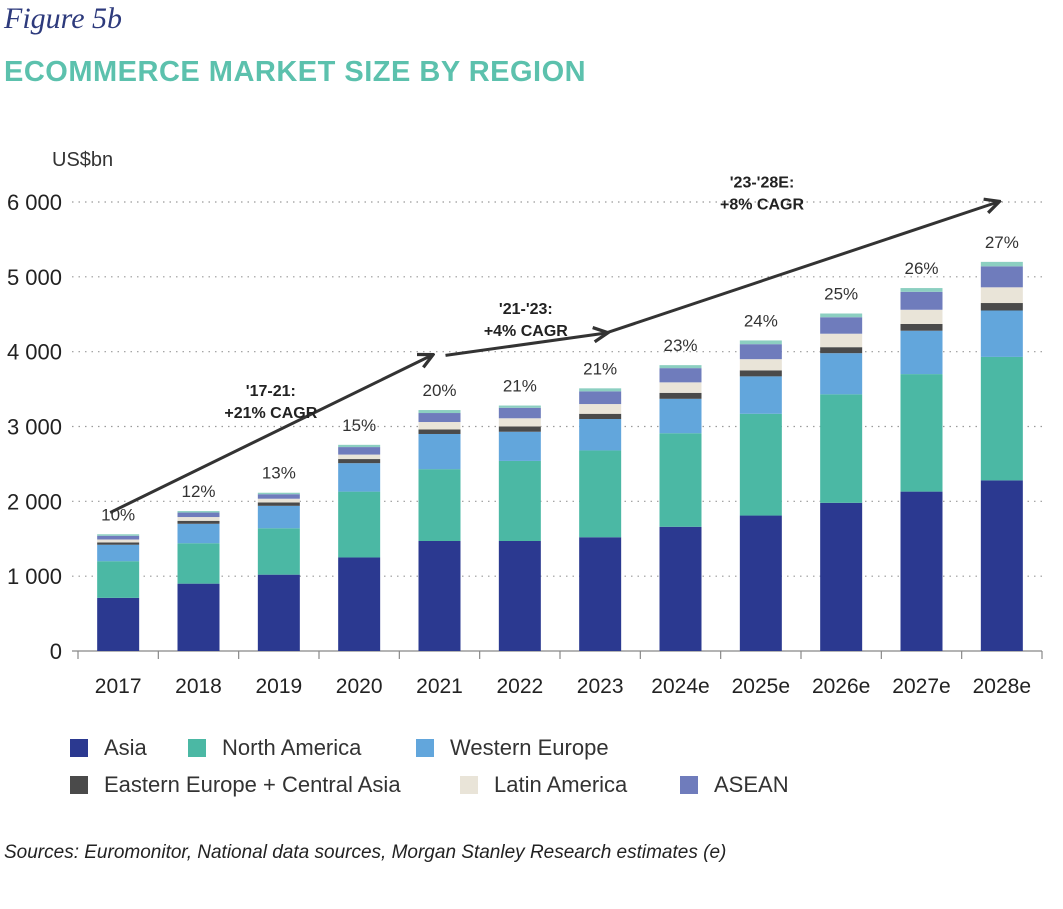  Describe the element at coordinates (1002, 686) in the screenshot. I see `x-tick-label: 2028e` at that location.